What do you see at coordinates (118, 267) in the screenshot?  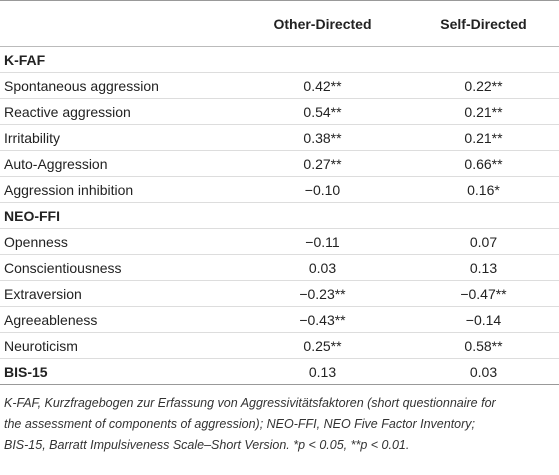 I see `row-label: Conscientiousness` at bounding box center [118, 267].